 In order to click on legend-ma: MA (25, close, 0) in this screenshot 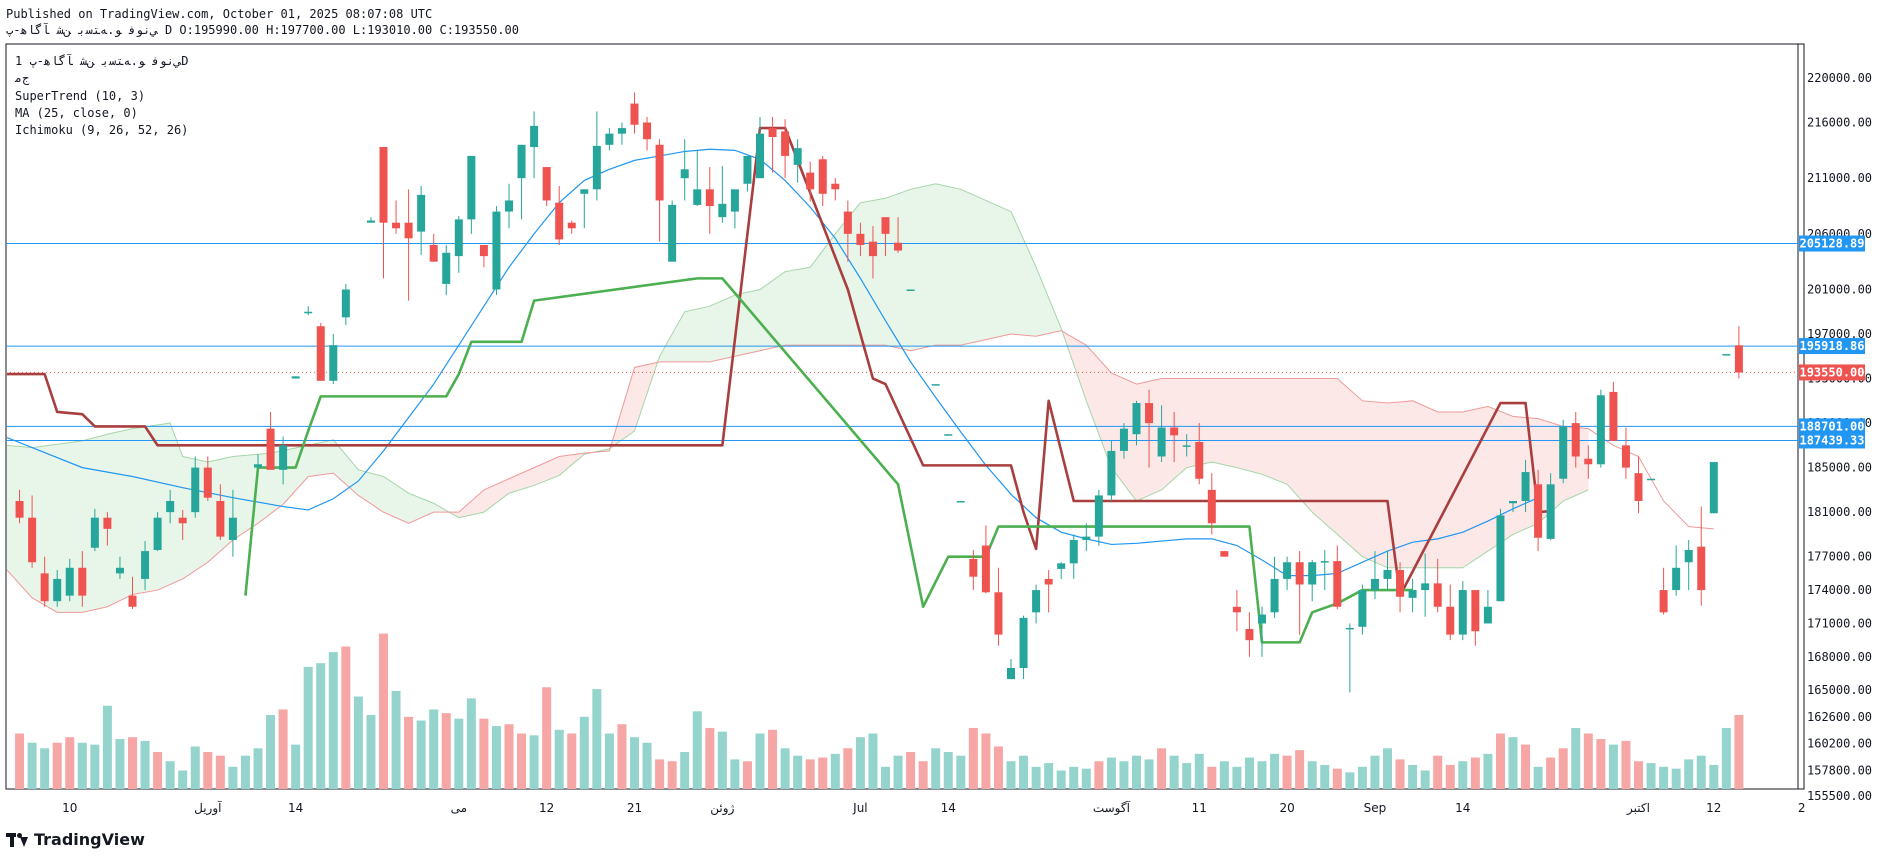, I will do `click(76, 113)`.